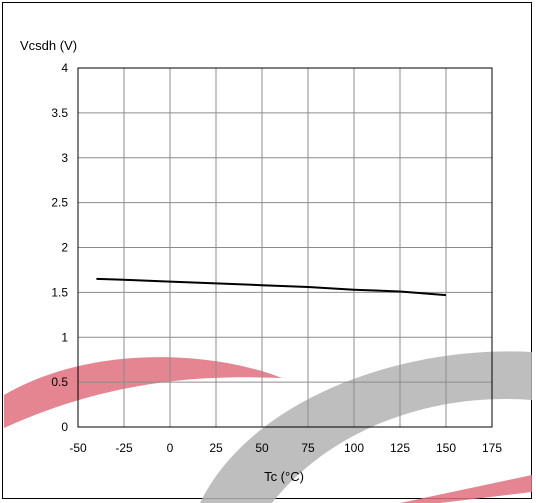 This screenshot has height=503, width=536. I want to click on x-tick-label: 0, so click(170, 448).